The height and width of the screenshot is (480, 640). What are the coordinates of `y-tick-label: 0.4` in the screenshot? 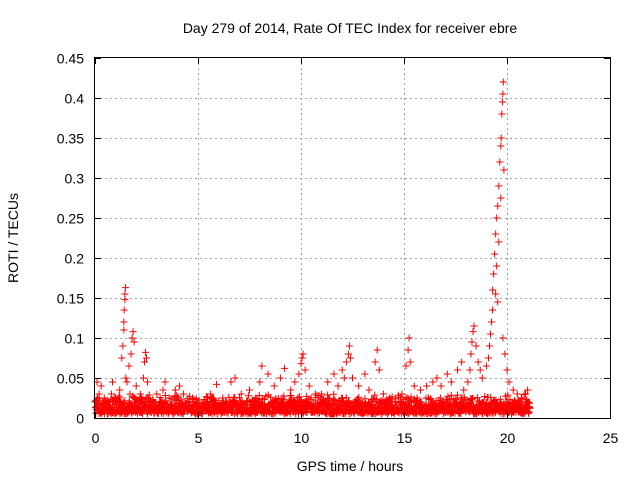 It's located at (75, 99).